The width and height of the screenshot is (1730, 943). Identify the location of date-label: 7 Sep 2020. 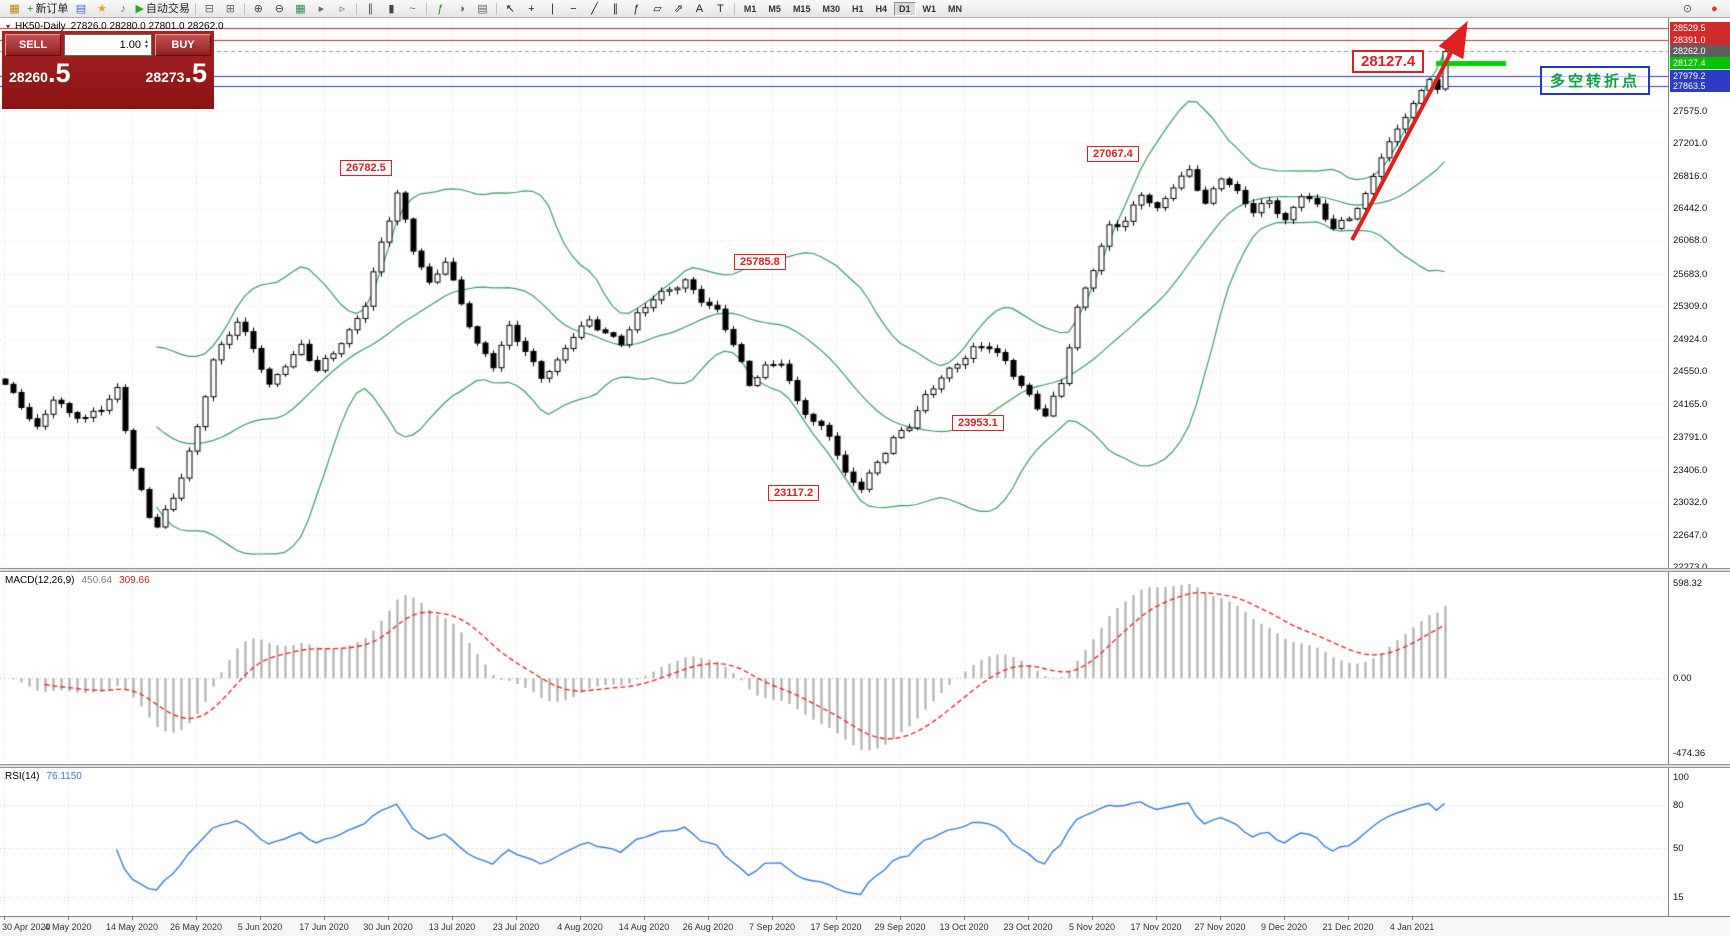
(772, 927).